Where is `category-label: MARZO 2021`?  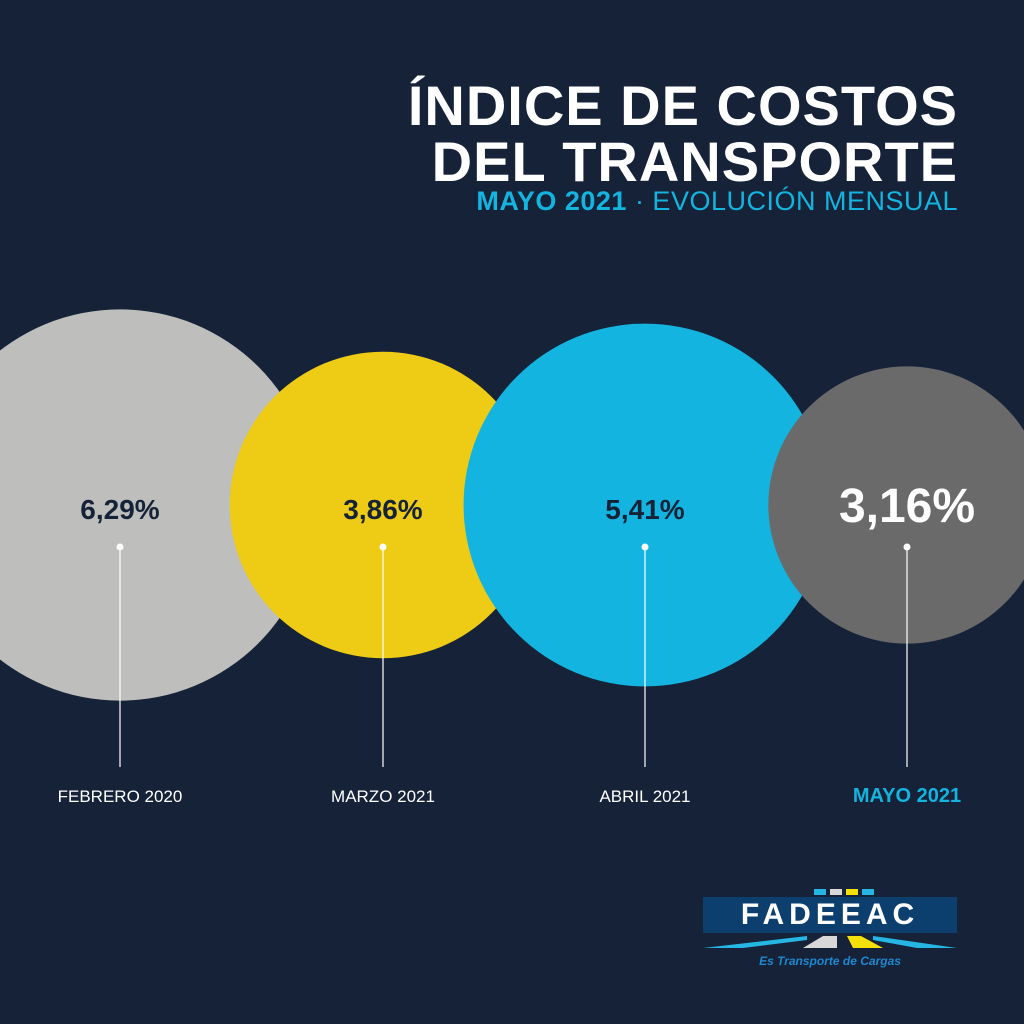 category-label: MARZO 2021 is located at coordinates (383, 796).